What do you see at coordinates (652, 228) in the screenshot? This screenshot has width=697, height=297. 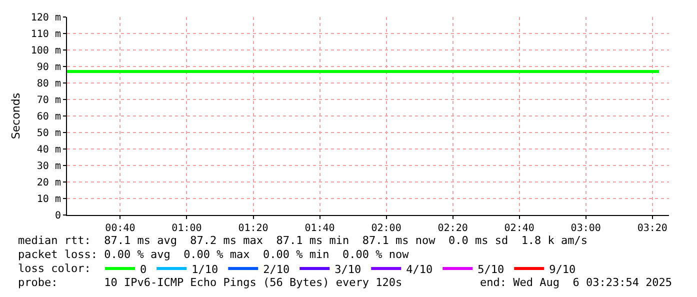 I see `x-tick-label: 03:20` at bounding box center [652, 228].